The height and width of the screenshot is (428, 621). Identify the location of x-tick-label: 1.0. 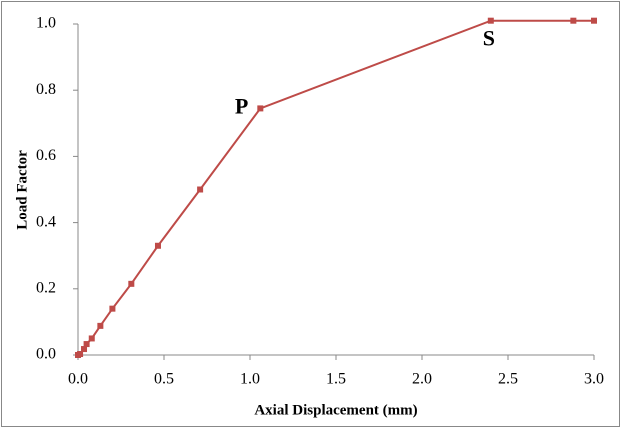
(250, 379).